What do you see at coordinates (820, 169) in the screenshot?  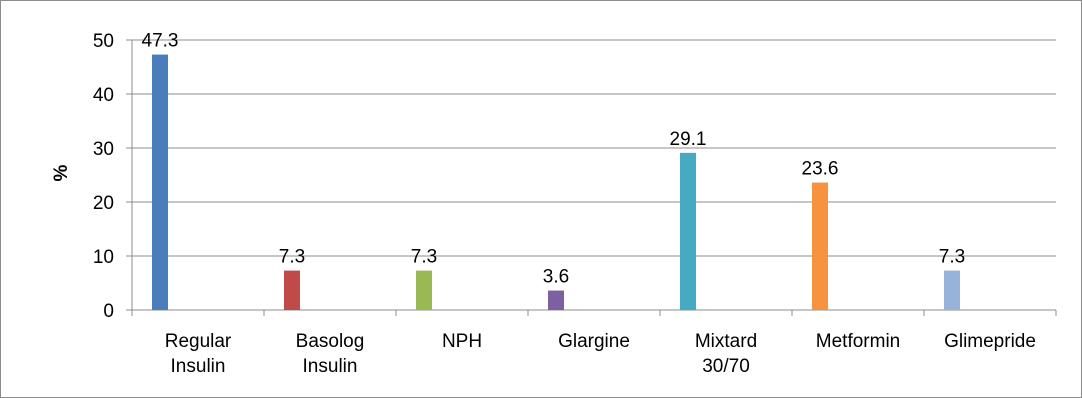 I see `data-label: 23.6` at bounding box center [820, 169].